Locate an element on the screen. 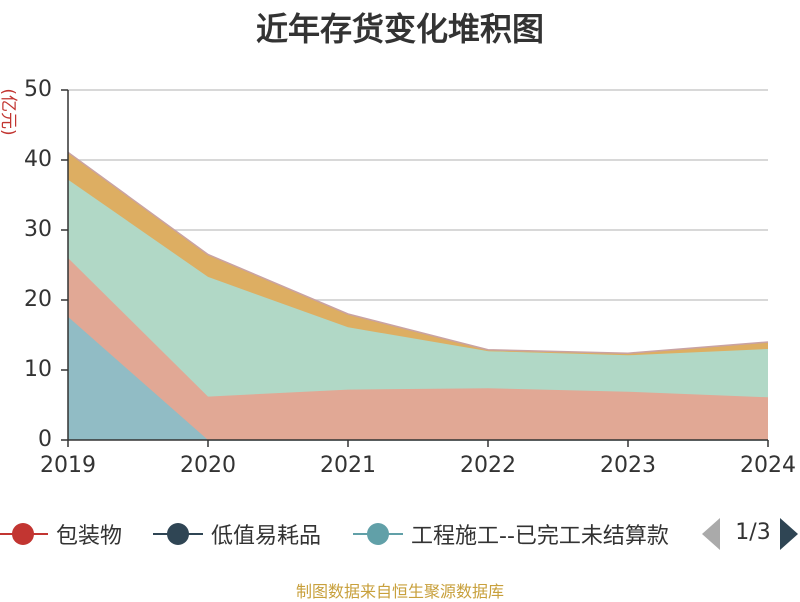  legend: 包装物 低值易耗品 工程施工--已完工未结算款 is located at coordinates (350, 534).